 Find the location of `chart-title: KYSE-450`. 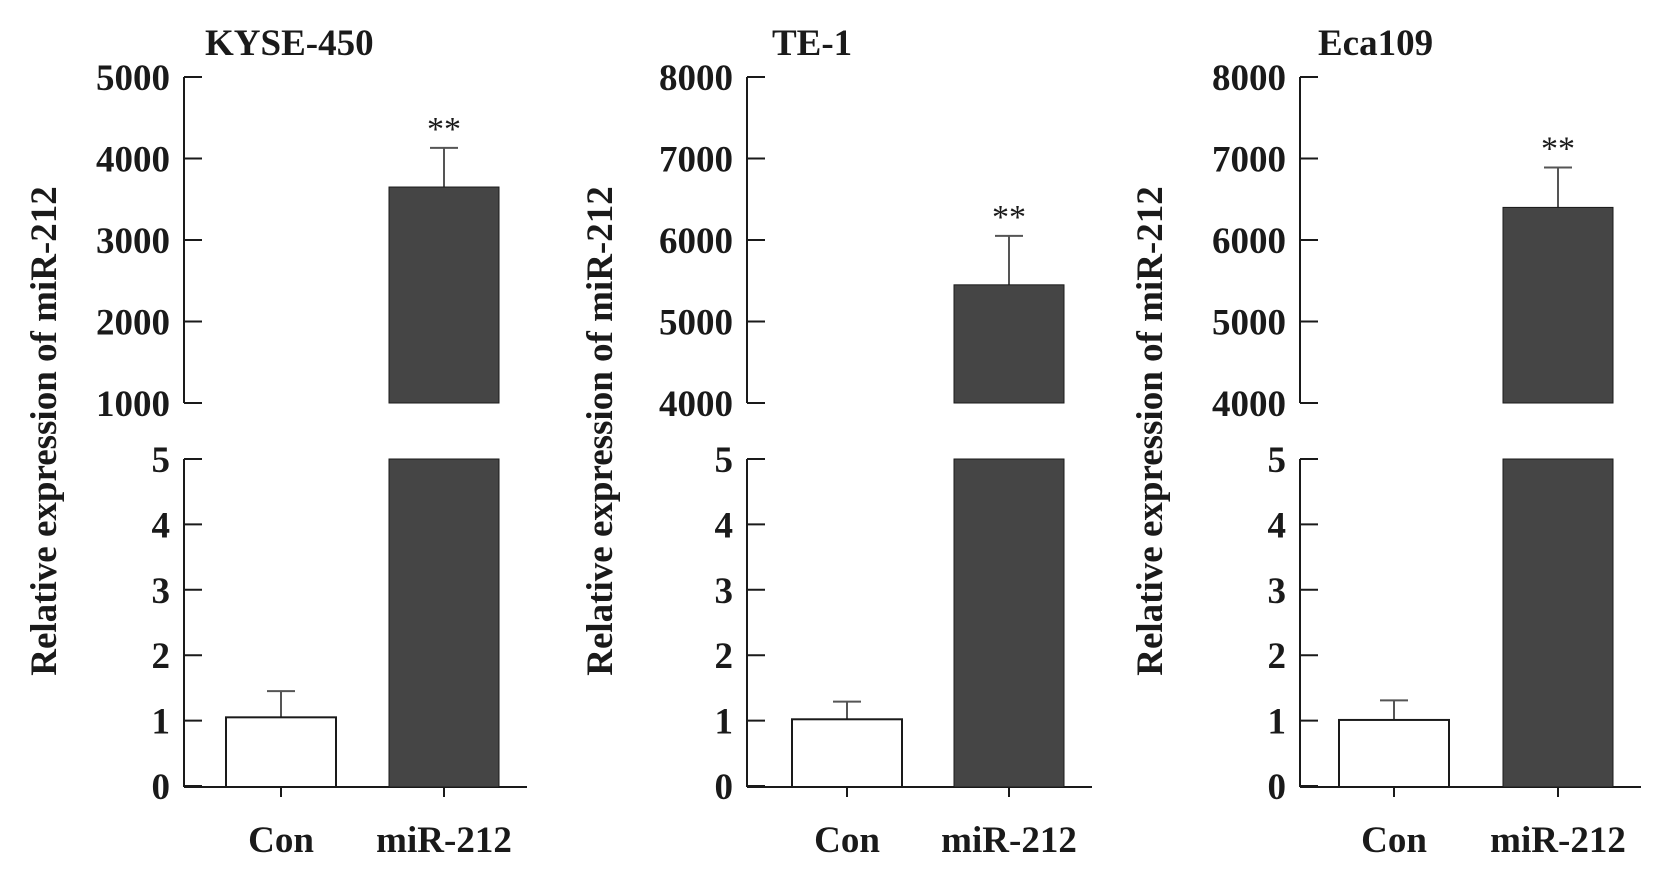

chart-title: KYSE-450 is located at coordinates (289, 43).